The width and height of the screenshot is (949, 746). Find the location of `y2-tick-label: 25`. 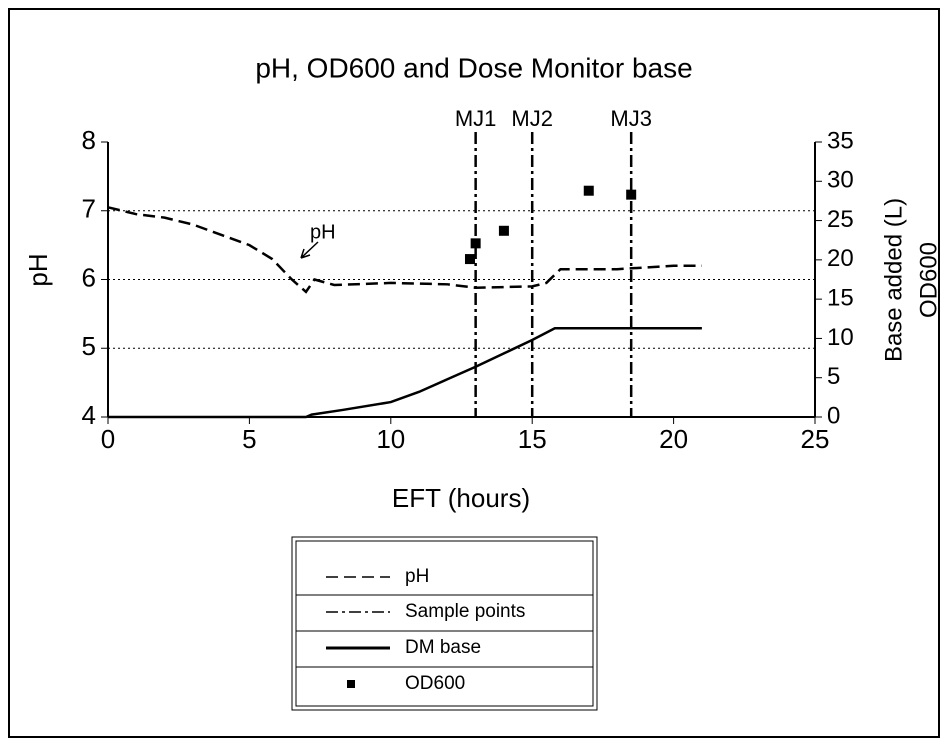

y2-tick-label: 25 is located at coordinates (840, 219).